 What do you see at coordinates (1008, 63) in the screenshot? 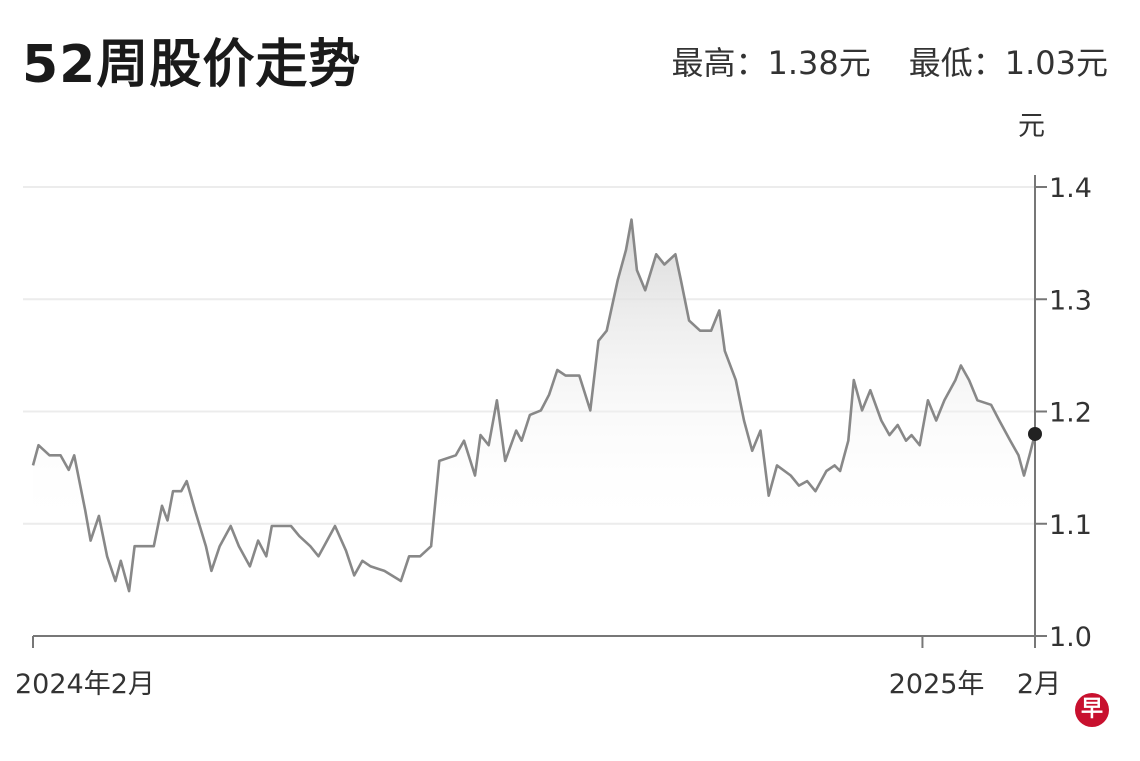
I see `low-price: 最低：1.03元` at bounding box center [1008, 63].